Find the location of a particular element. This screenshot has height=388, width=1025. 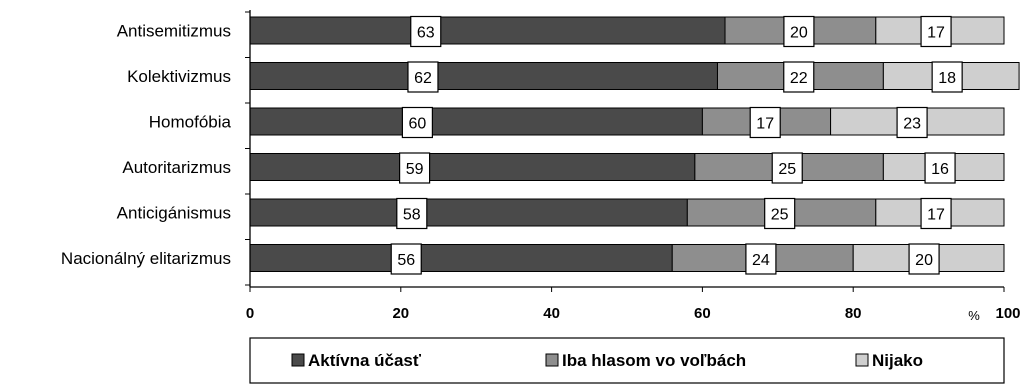

legend-entry: Aktívna účasť is located at coordinates (365, 360).